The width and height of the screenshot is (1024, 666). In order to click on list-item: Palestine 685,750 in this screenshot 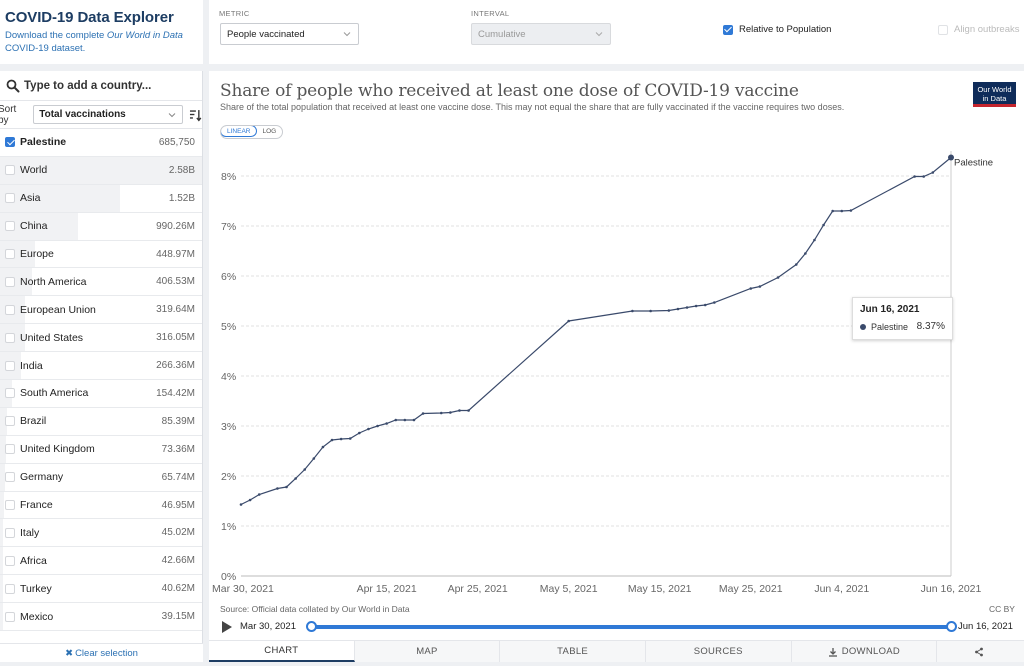, I will do `click(101, 143)`.